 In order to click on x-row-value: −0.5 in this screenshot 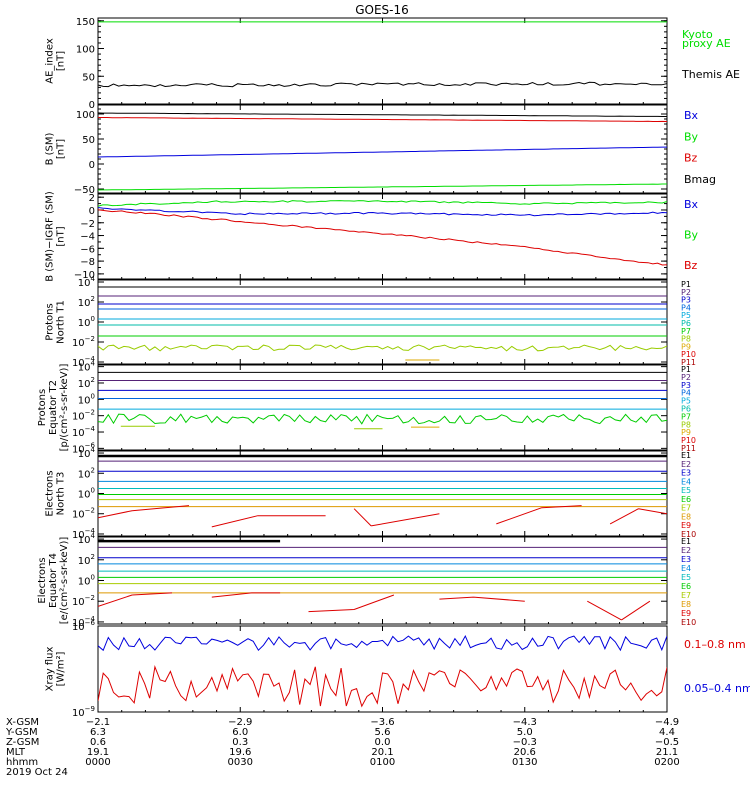, I will do `click(667, 742)`.